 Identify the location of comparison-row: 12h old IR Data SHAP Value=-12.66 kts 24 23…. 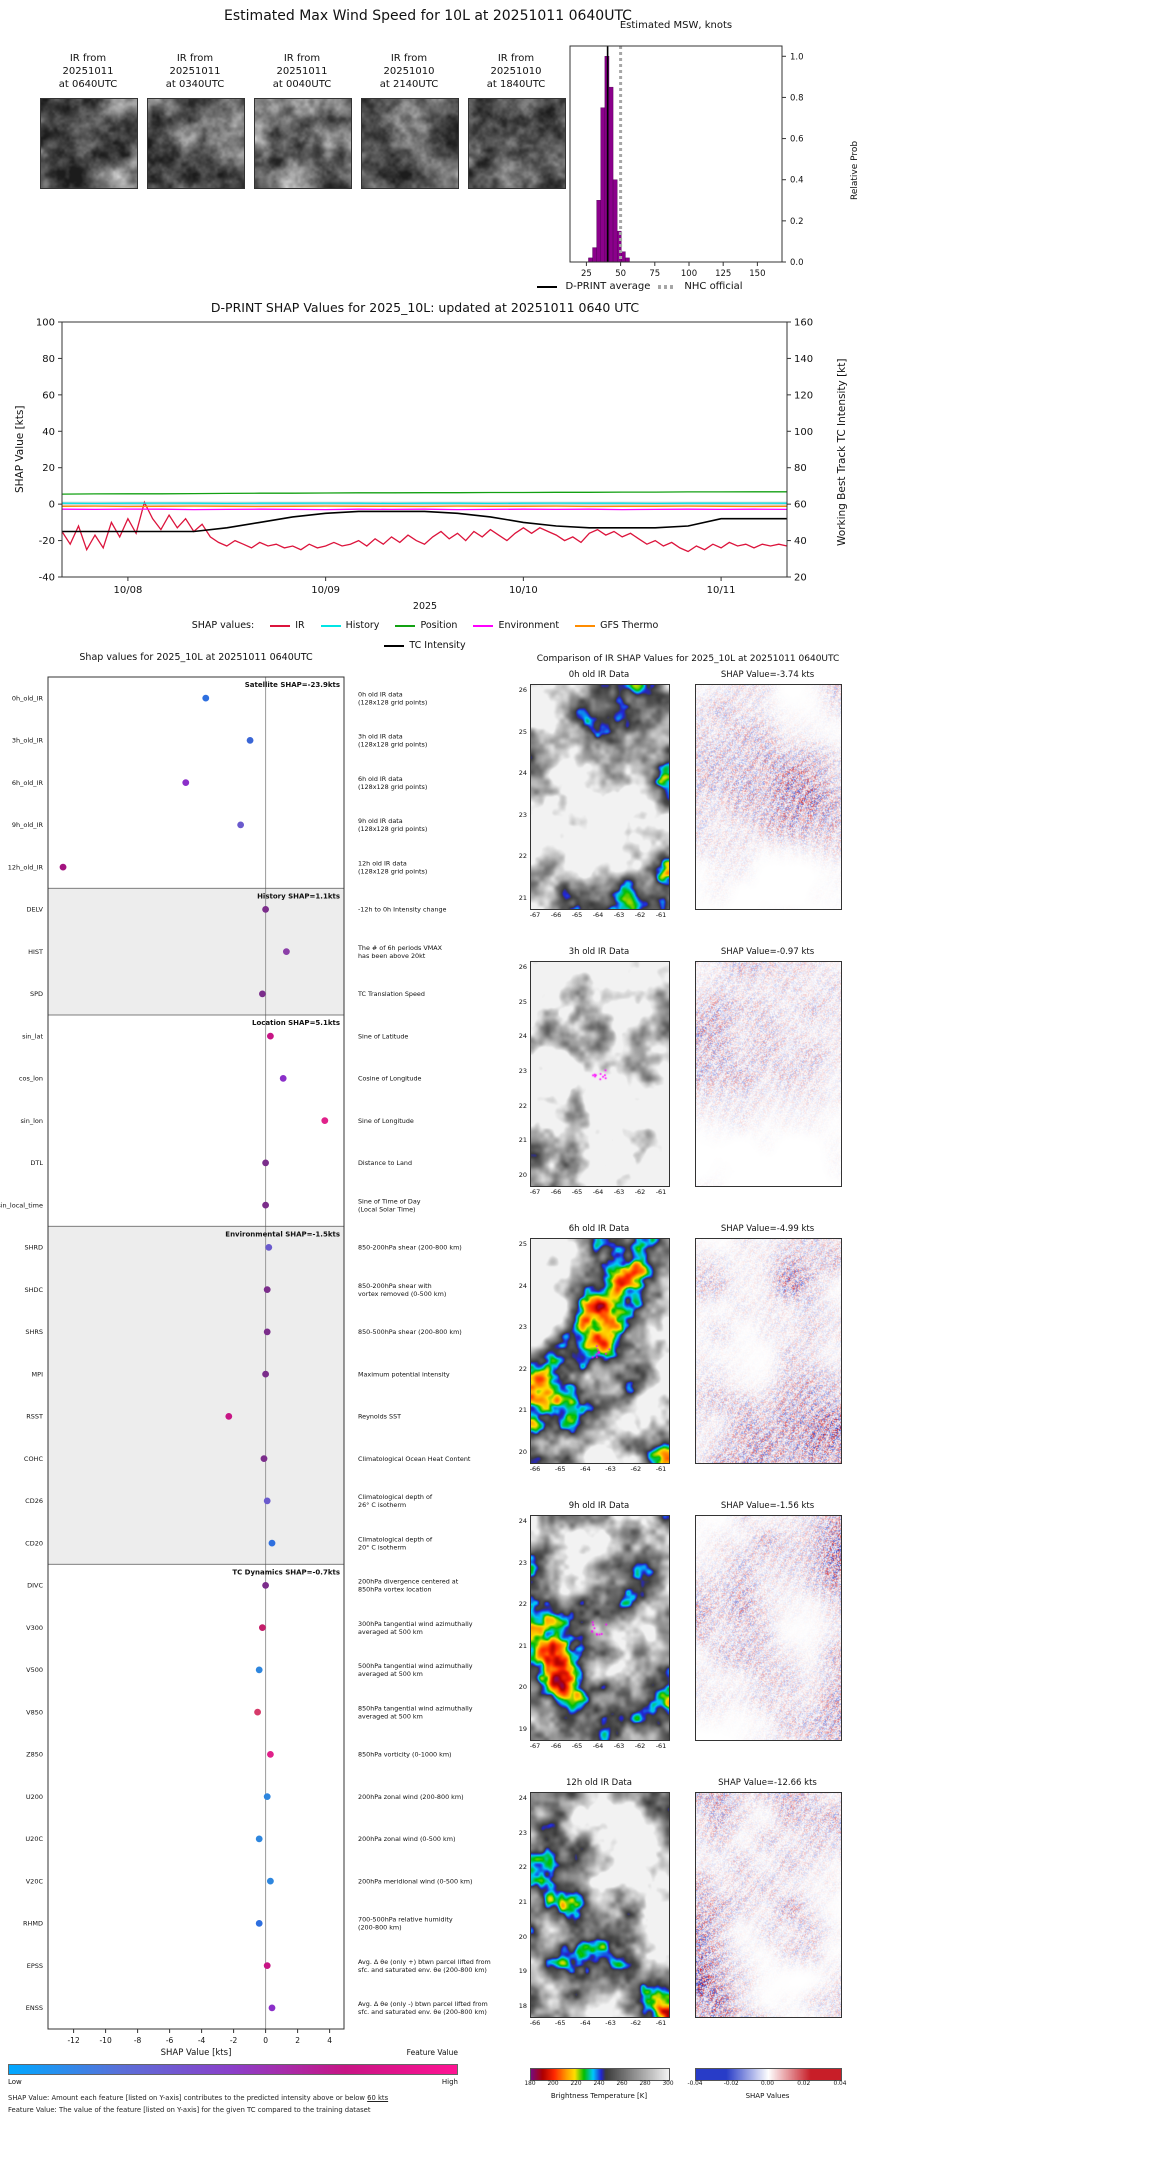
(688, 1916).